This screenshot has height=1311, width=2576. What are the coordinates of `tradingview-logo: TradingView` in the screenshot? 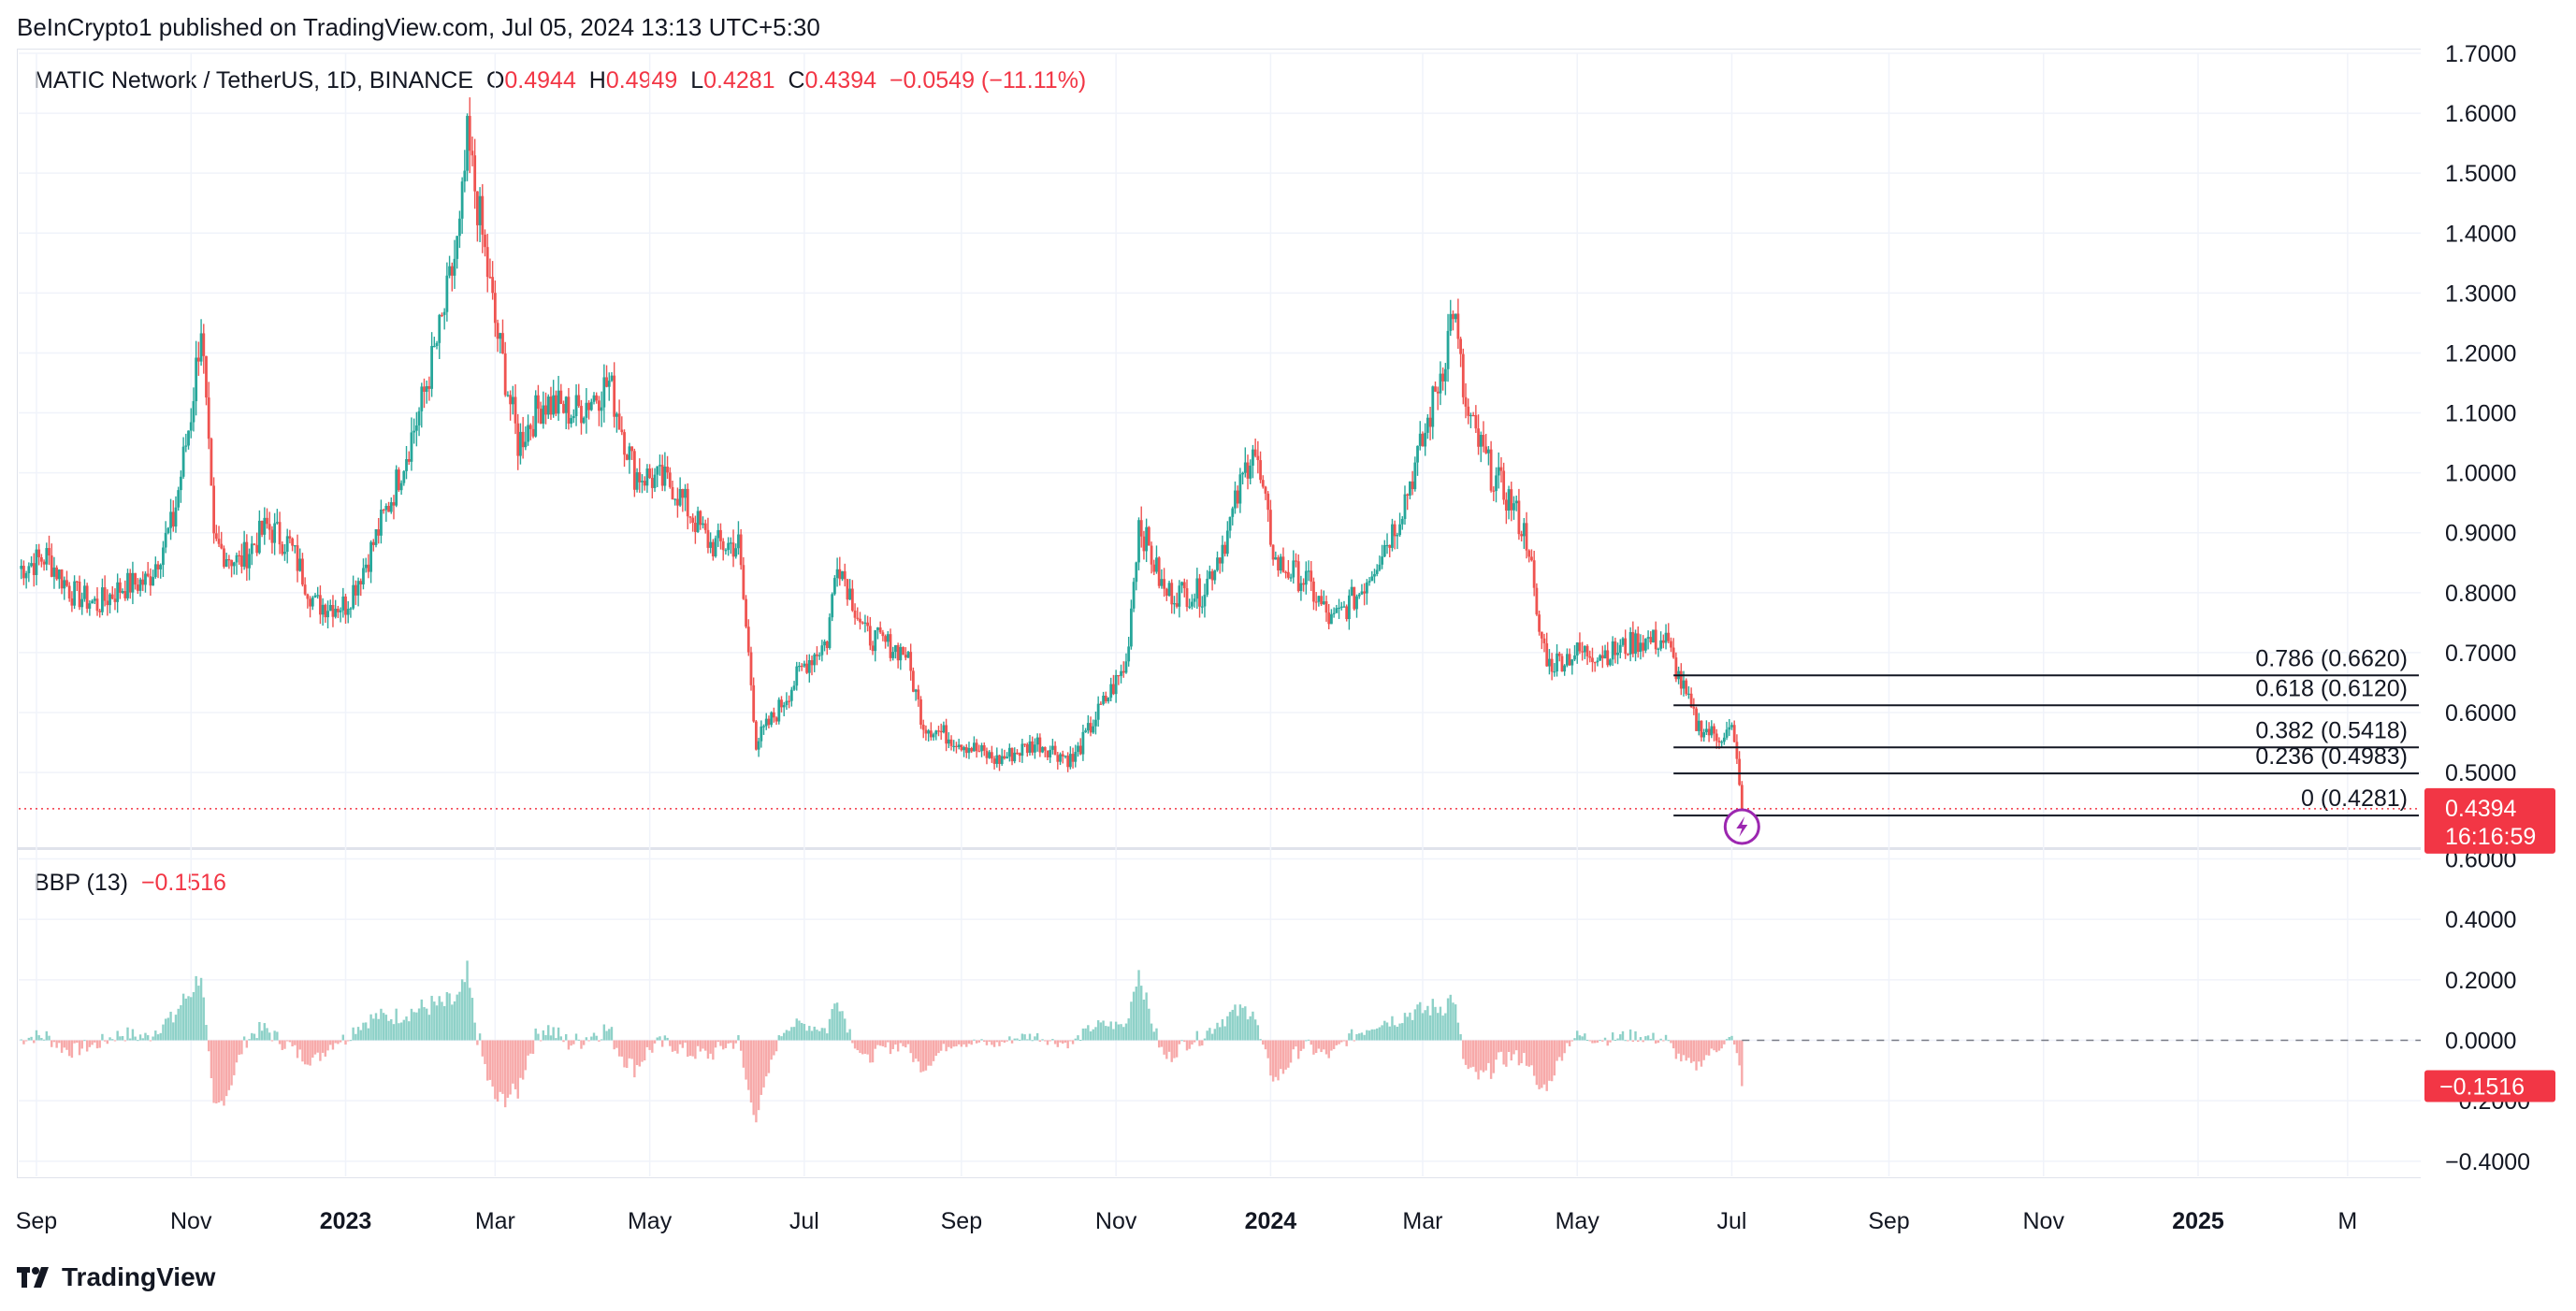 It's located at (116, 1277).